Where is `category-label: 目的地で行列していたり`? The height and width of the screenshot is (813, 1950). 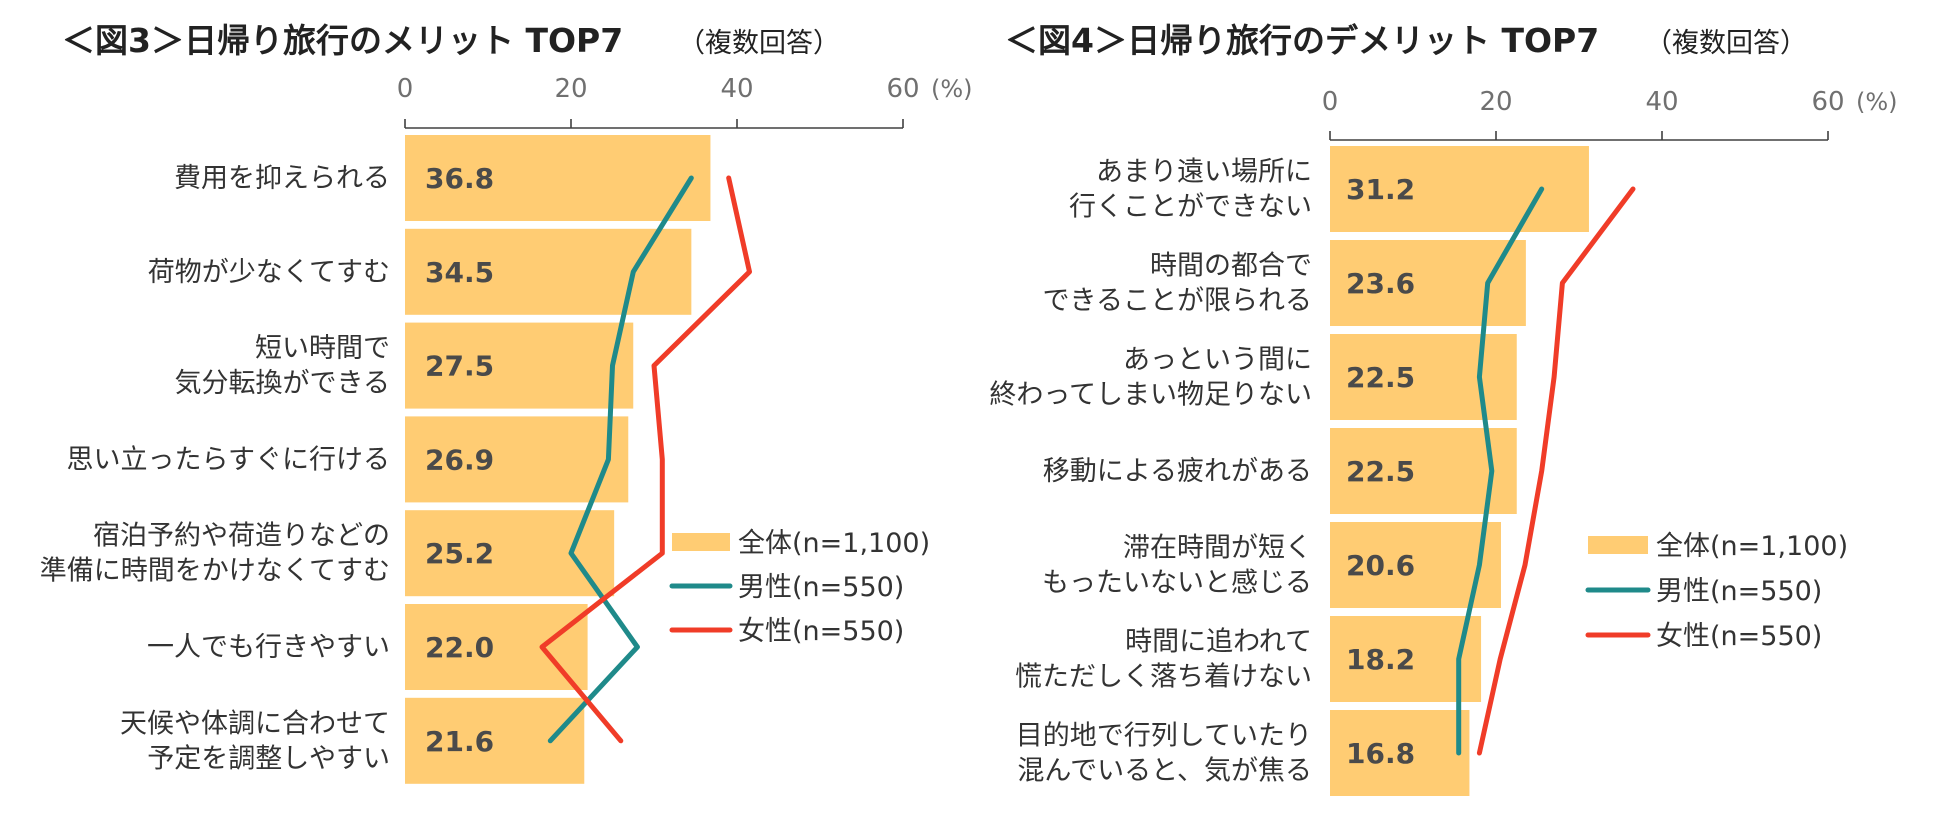
category-label: 目的地で行列していたり is located at coordinates (1164, 736).